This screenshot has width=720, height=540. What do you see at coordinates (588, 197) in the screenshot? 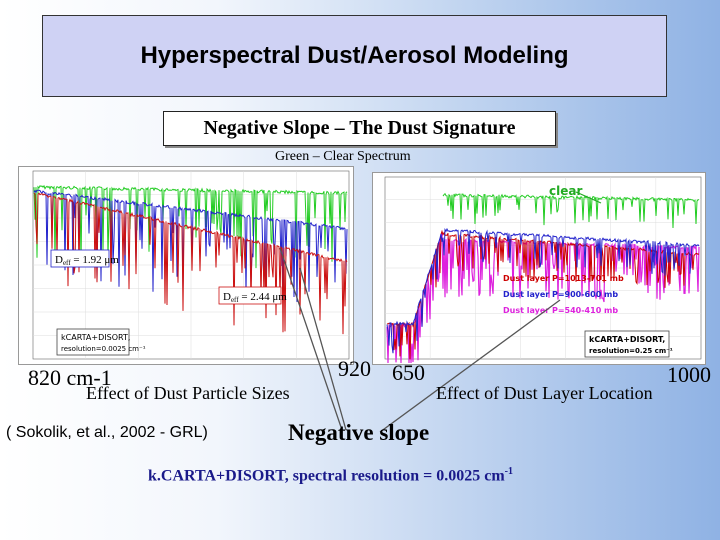
I see `clear-arrow` at bounding box center [588, 197].